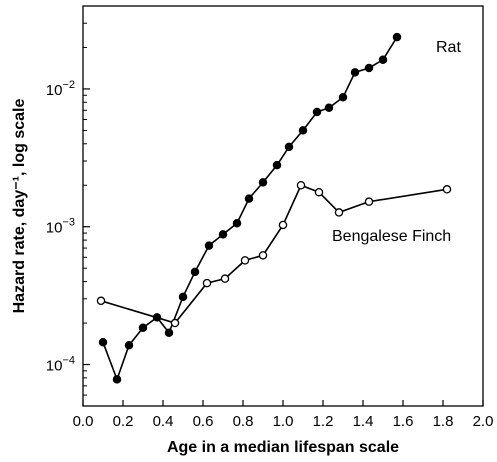 Image resolution: width=497 pixels, height=462 pixels. I want to click on x-tick-label: 1.4, so click(363, 421).